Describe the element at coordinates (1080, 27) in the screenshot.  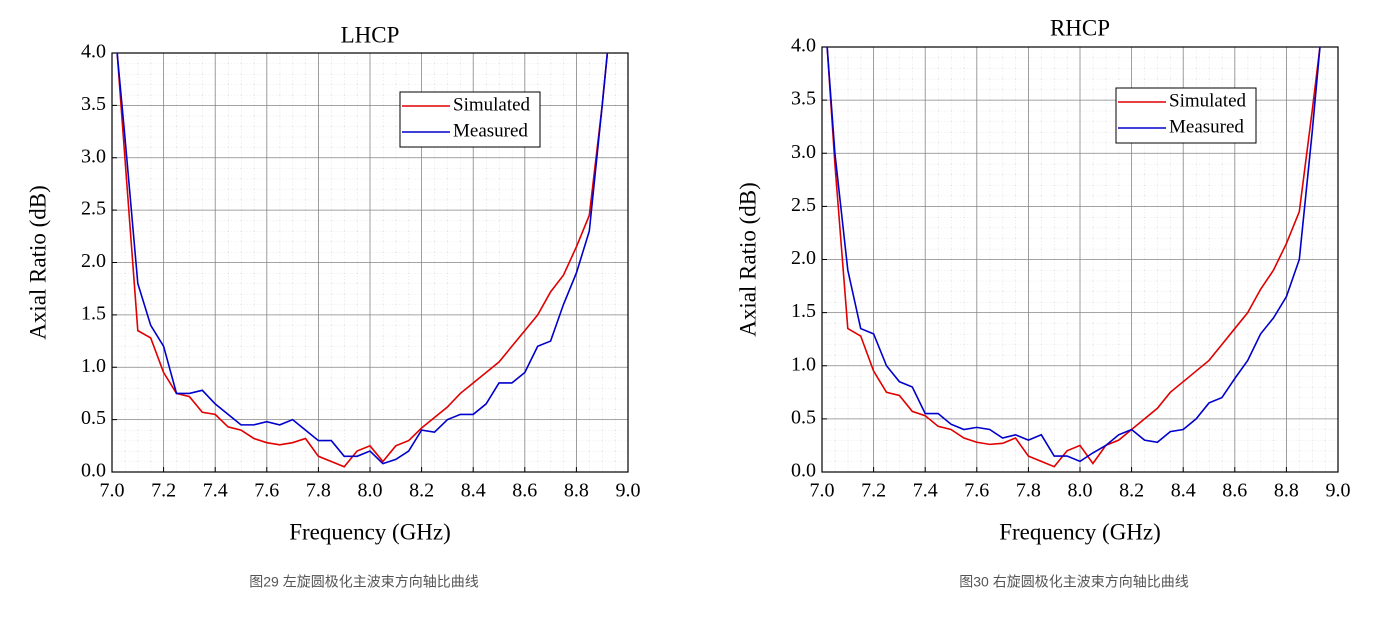
I see `chart-title: RHCP` at that location.